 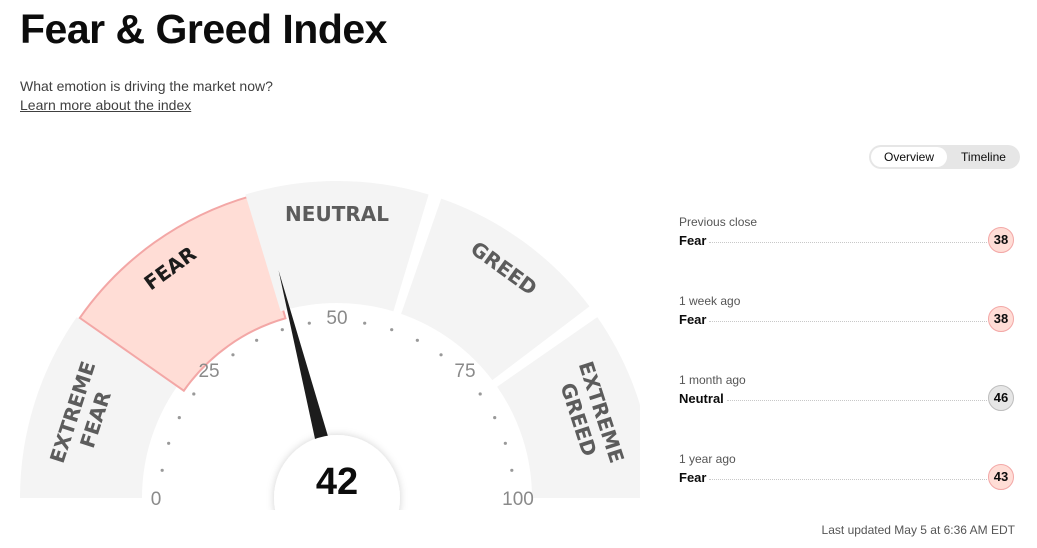 I want to click on gauge-hub, so click(x=337, y=472).